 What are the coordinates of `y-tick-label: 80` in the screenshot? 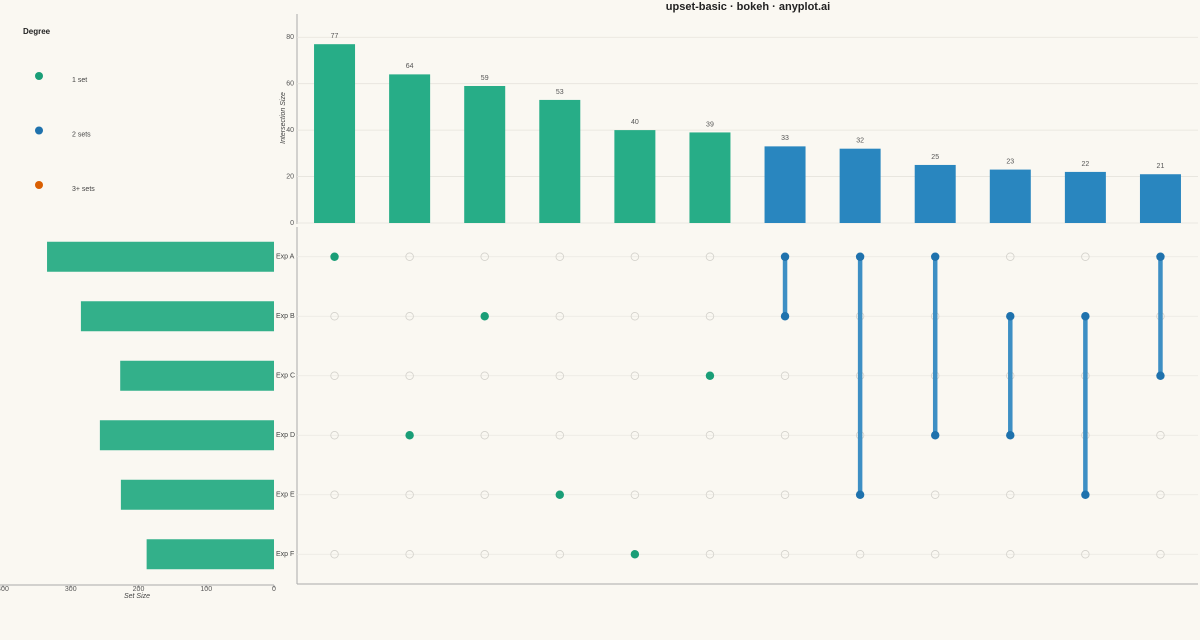 It's located at (290, 37).